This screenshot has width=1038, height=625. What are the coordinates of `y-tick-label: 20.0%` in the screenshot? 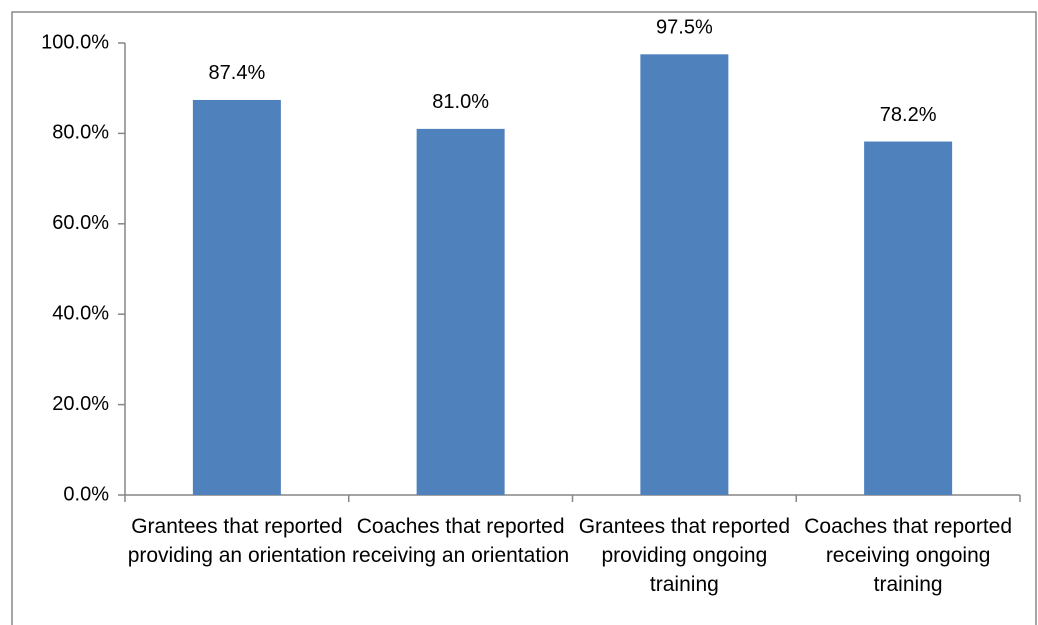 It's located at (80, 404).